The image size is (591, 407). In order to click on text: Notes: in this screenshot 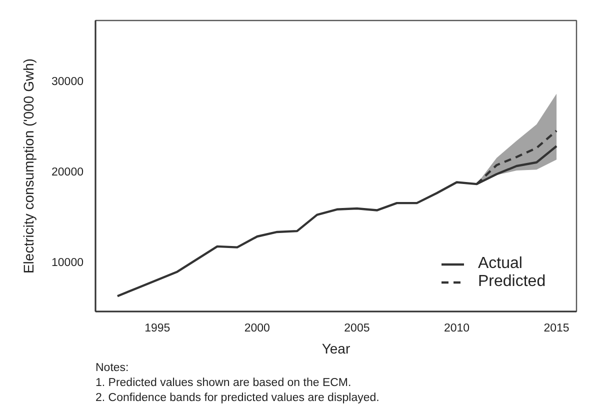, I will do `click(112, 368)`.